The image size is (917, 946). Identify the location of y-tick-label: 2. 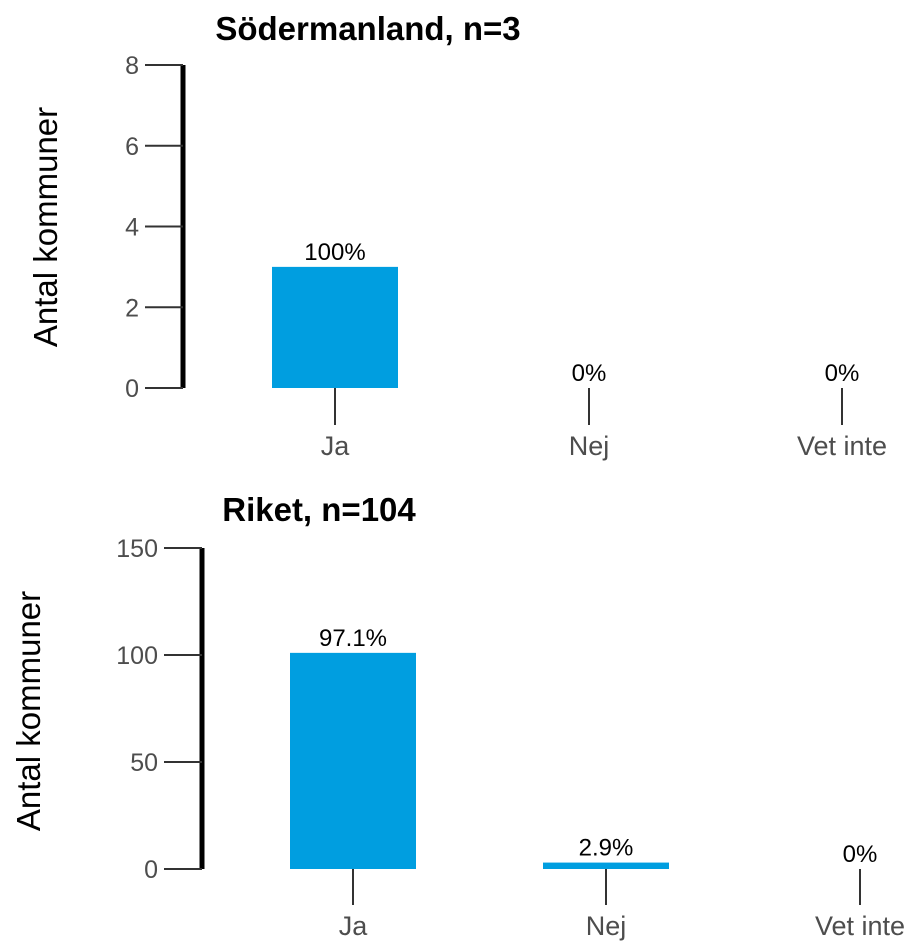
(132, 308).